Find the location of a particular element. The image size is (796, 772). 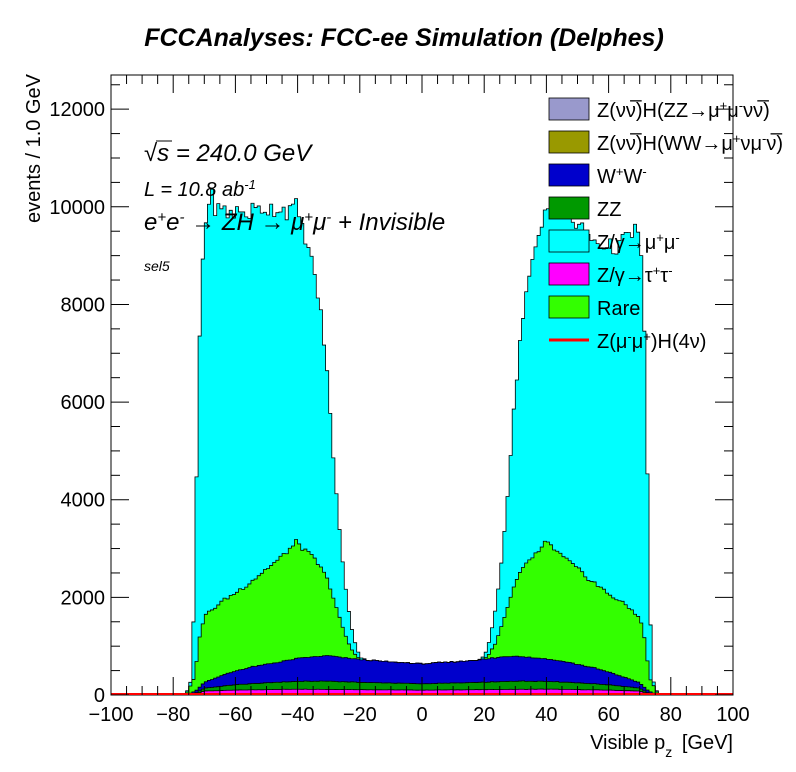

x-tick-label: −60 is located at coordinates (235, 715).